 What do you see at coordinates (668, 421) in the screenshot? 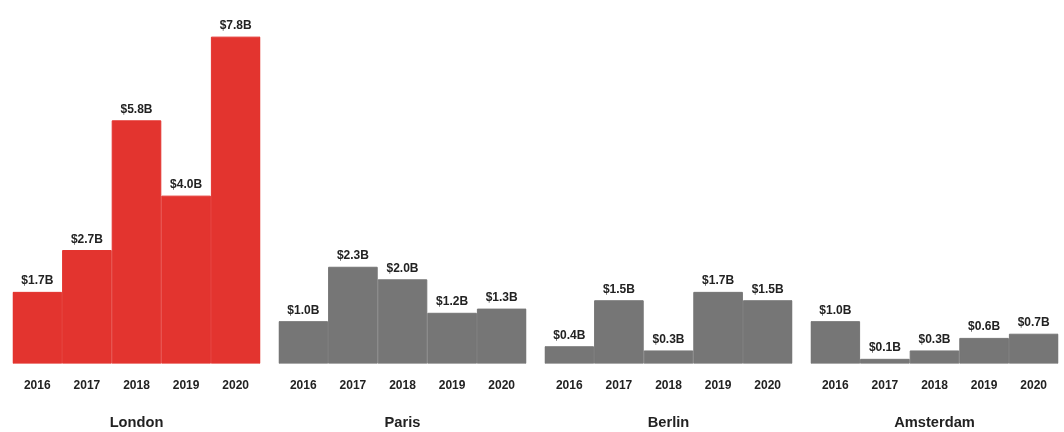
I see `x-axis-title: Berlin` at bounding box center [668, 421].